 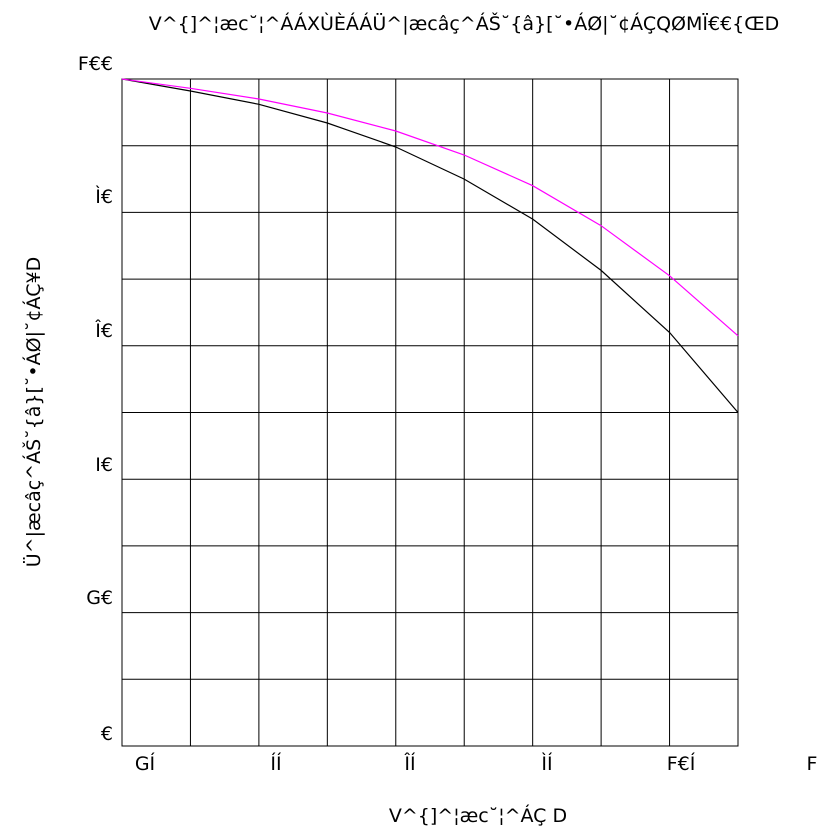 I want to click on y-tick-label: Î€, so click(x=103, y=330).